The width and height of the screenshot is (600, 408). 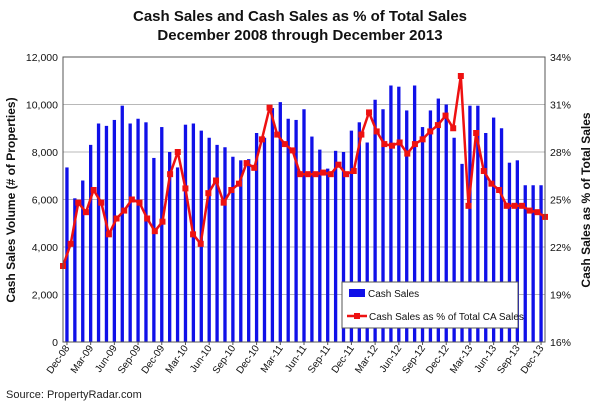 I want to click on legend-label-cash-pct: Cash Sales as % of Total CA Sales, so click(x=446, y=317).